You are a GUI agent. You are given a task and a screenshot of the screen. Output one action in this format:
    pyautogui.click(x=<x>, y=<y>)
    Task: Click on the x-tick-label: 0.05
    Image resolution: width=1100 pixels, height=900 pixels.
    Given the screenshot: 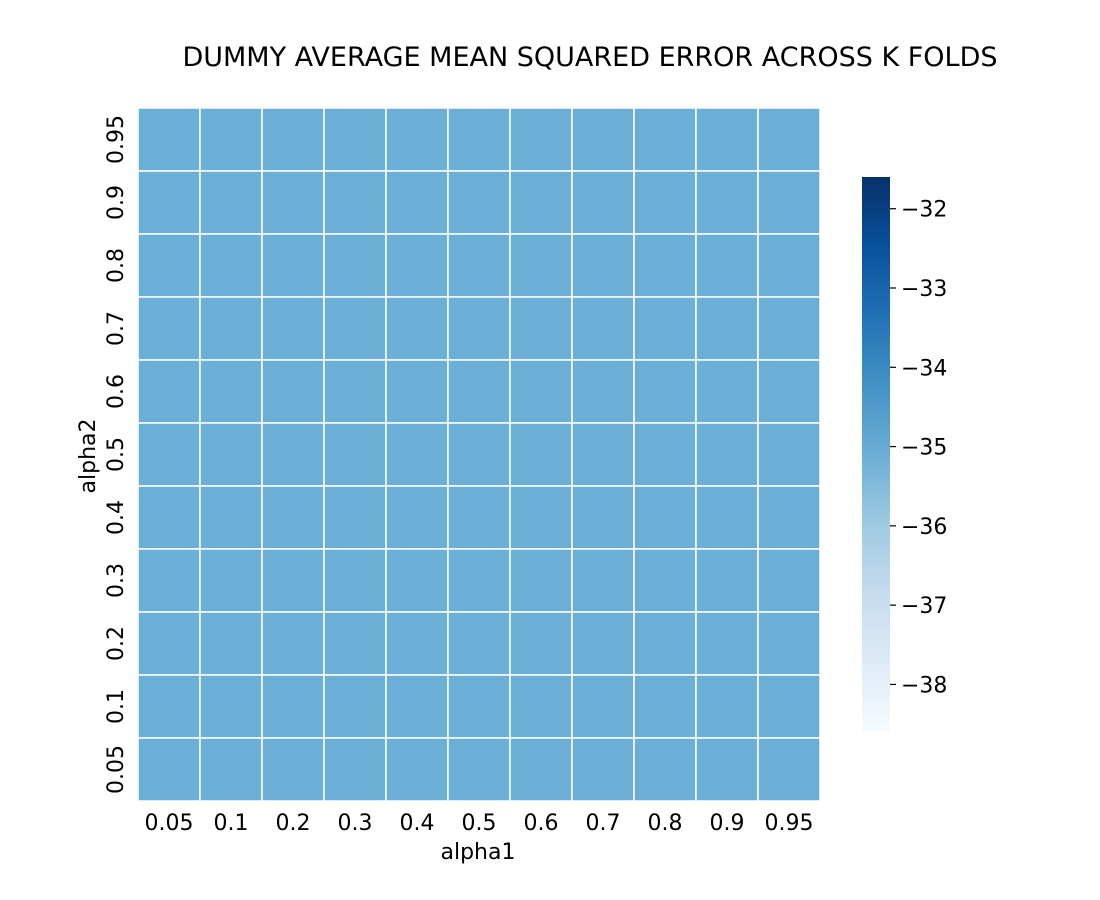 What is the action you would take?
    pyautogui.click(x=169, y=823)
    